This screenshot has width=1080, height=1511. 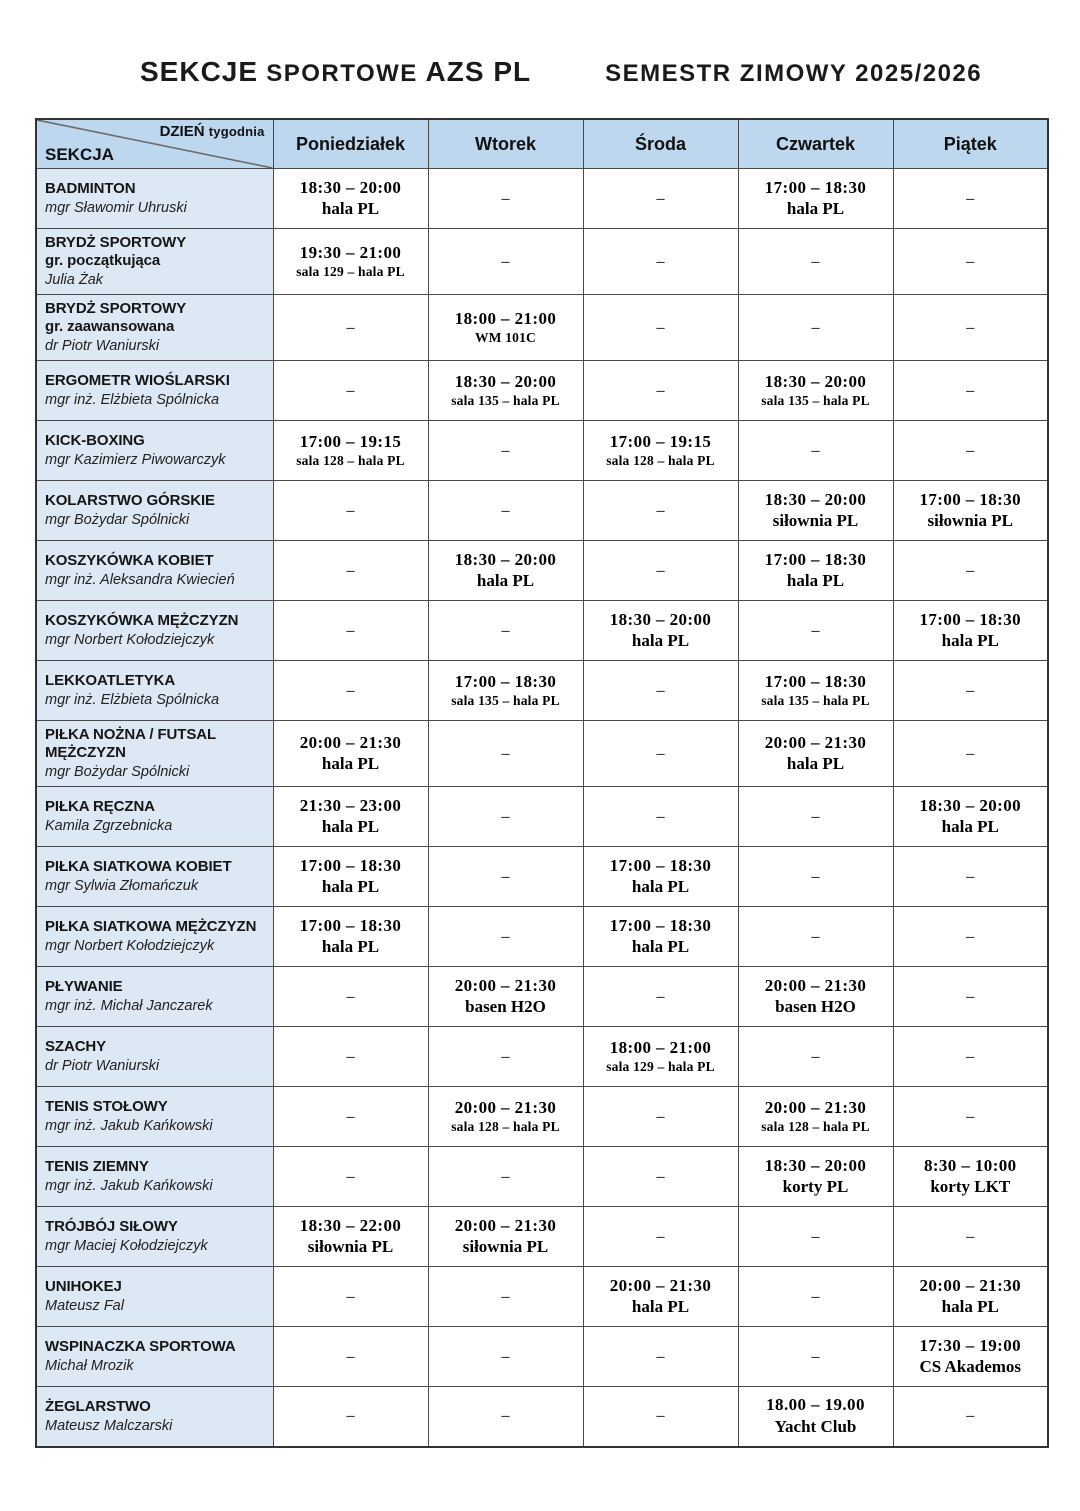 What do you see at coordinates (815, 381) in the screenshot?
I see `time-text: 18:30 – 20:00` at bounding box center [815, 381].